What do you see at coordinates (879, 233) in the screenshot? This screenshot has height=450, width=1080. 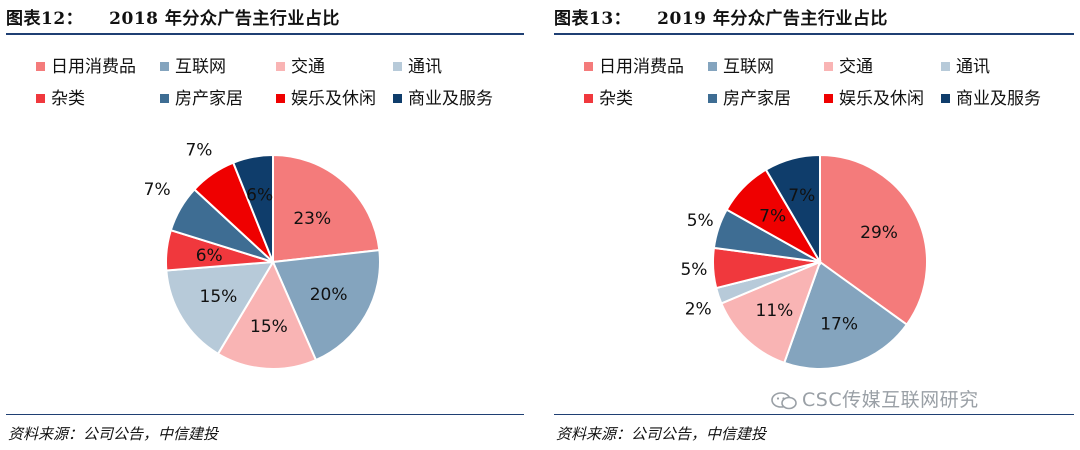 I see `slice-label-1: 29%` at bounding box center [879, 233].